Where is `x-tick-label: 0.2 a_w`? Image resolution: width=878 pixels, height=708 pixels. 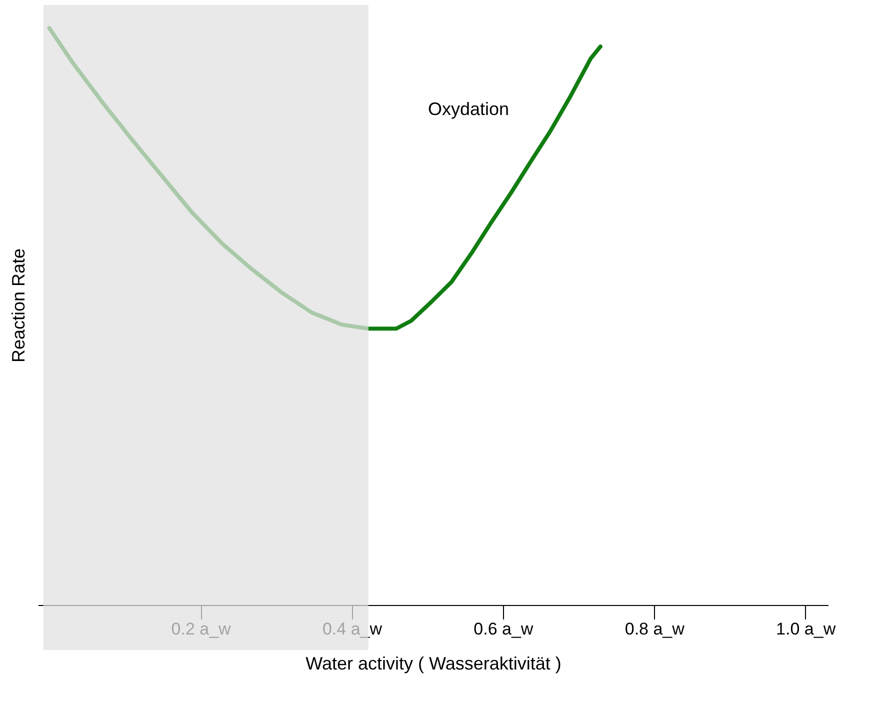
x-tick-label: 0.2 a_w is located at coordinates (201, 629).